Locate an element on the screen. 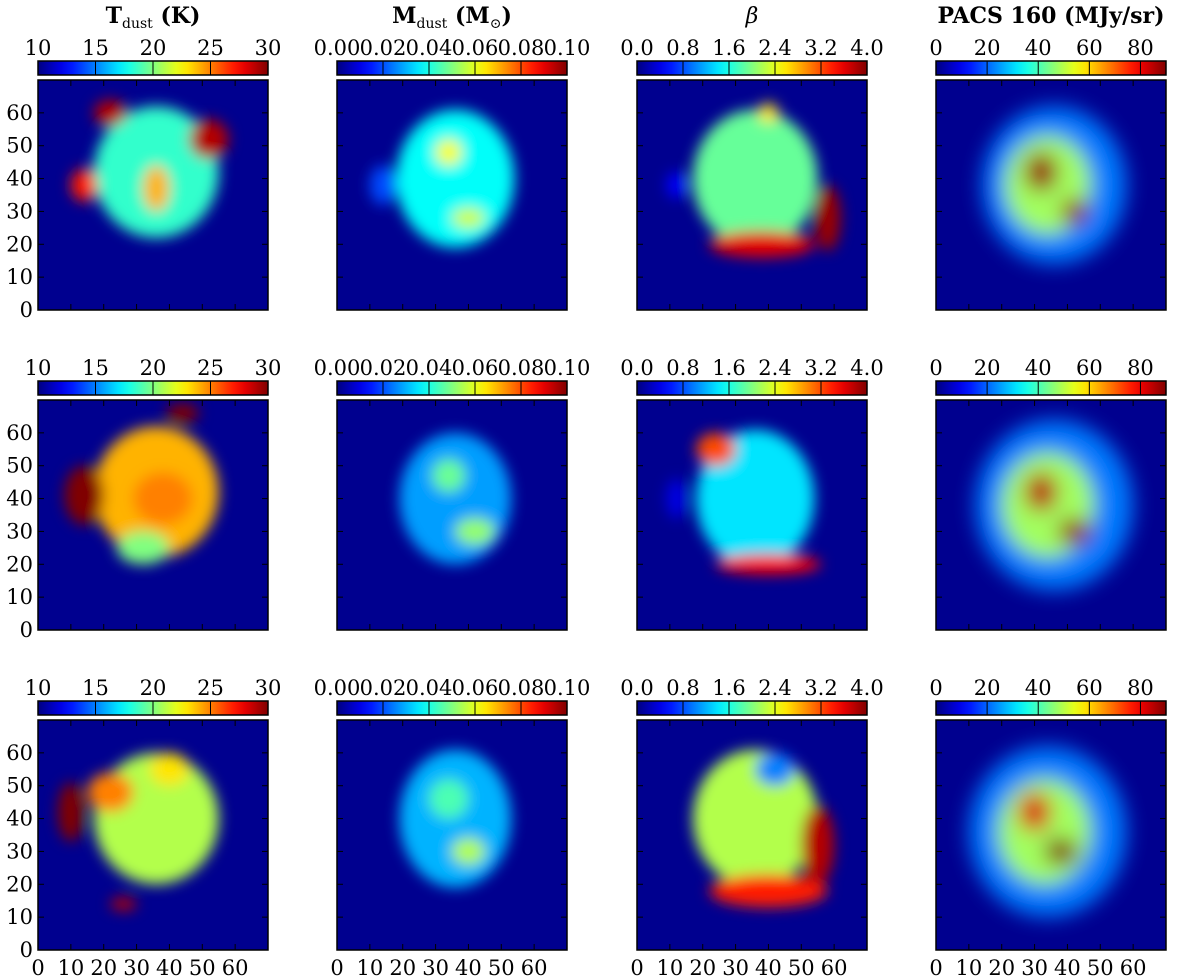 Image resolution: width=1200 pixels, height=980 pixels. colorbar-tick-label: 1.6 is located at coordinates (728, 368).